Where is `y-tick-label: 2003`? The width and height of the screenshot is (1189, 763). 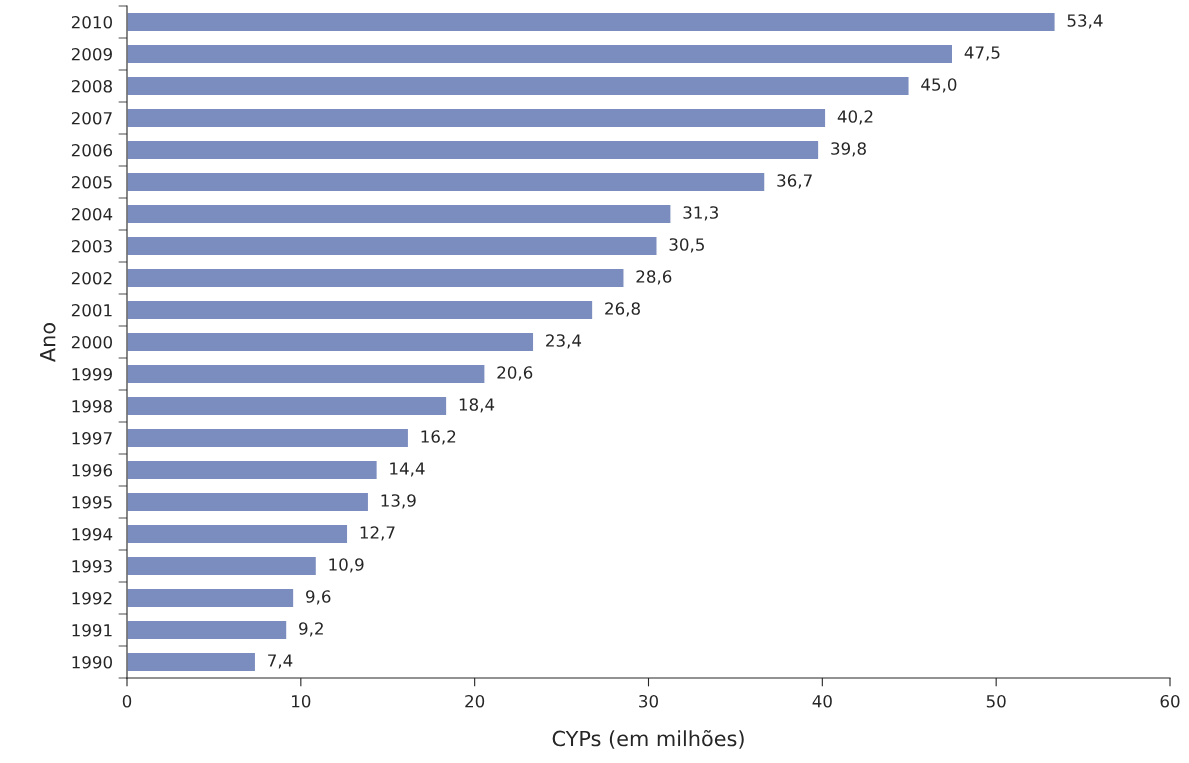
y-tick-label: 2003 is located at coordinates (91, 246).